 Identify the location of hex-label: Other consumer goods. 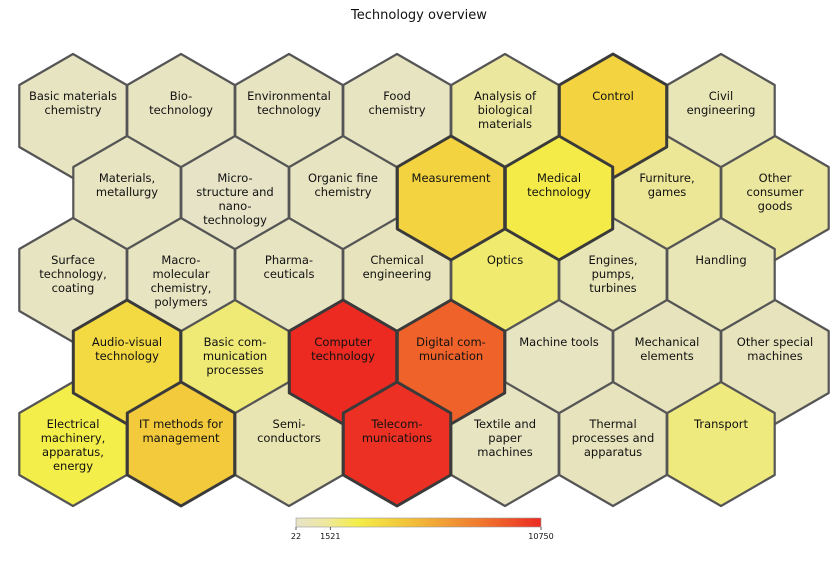
(775, 192).